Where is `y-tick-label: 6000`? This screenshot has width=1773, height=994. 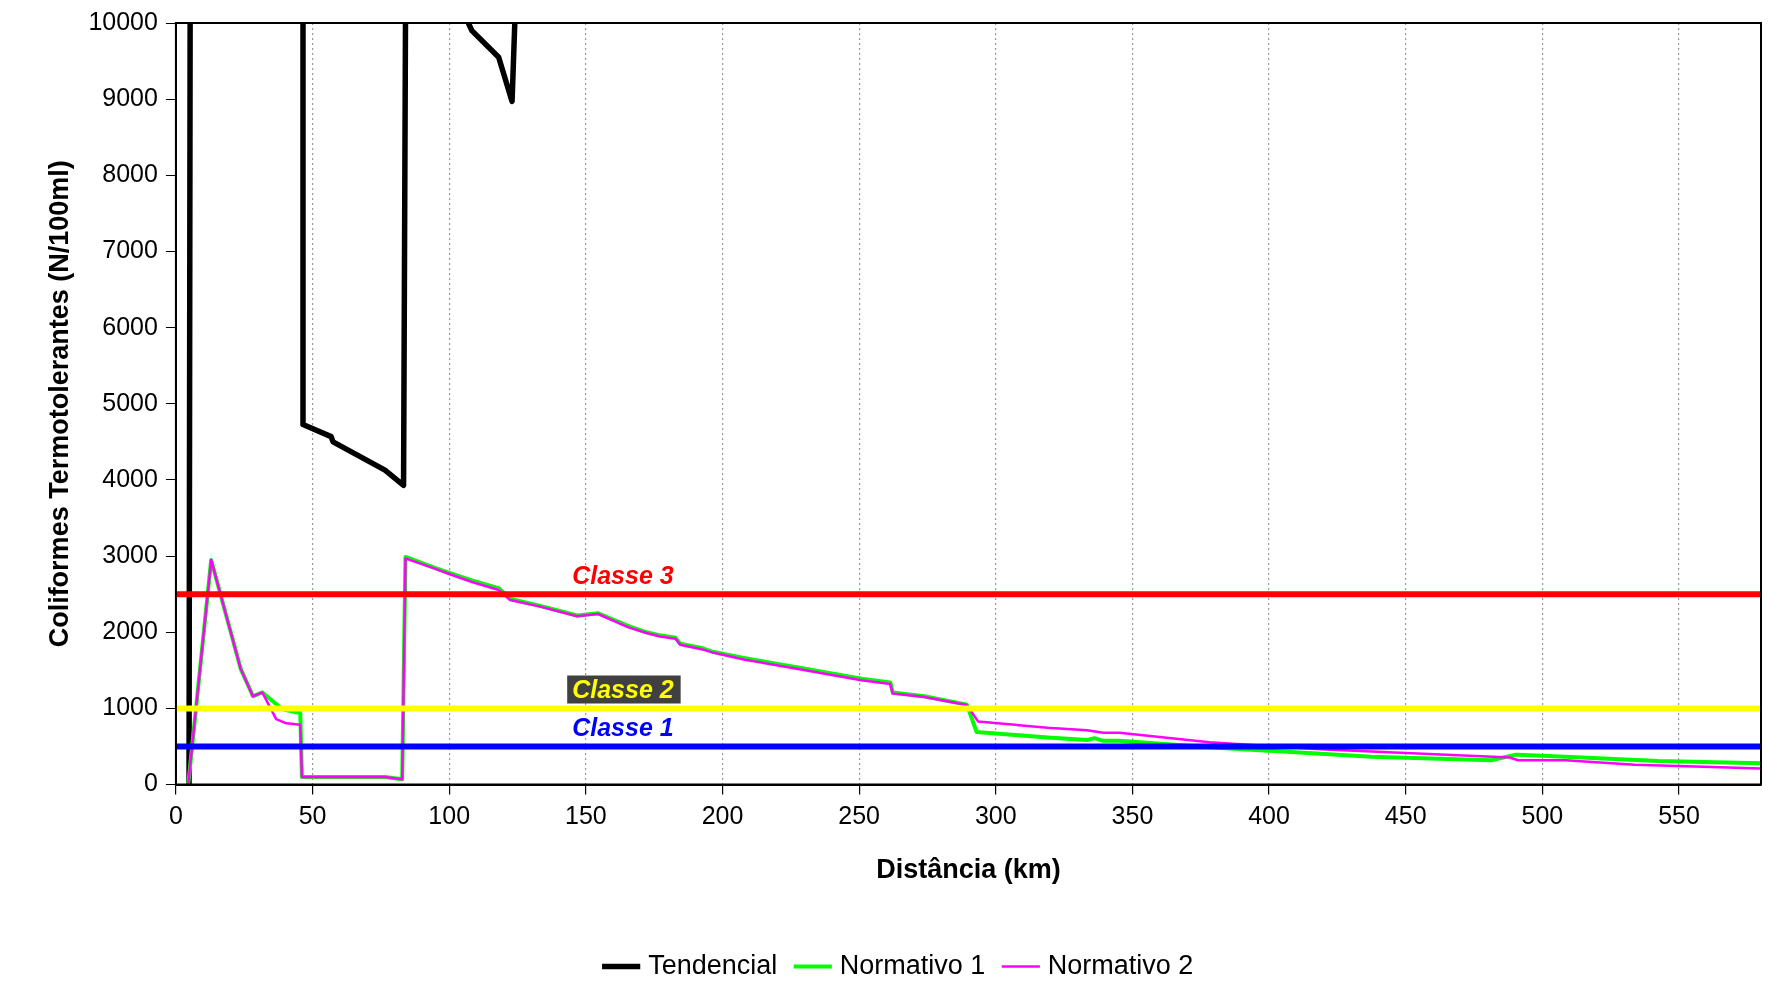 y-tick-label: 6000 is located at coordinates (130, 325).